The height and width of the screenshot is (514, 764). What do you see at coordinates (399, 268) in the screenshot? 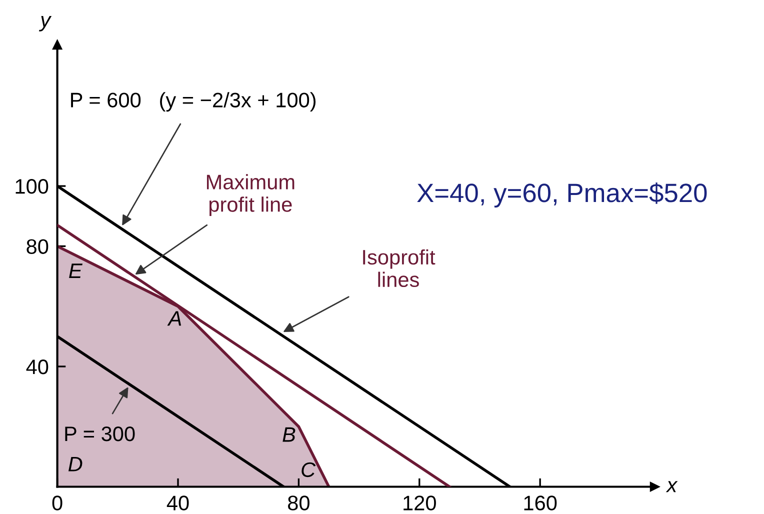
I see `annotation: Isoprofit lines` at bounding box center [399, 268].